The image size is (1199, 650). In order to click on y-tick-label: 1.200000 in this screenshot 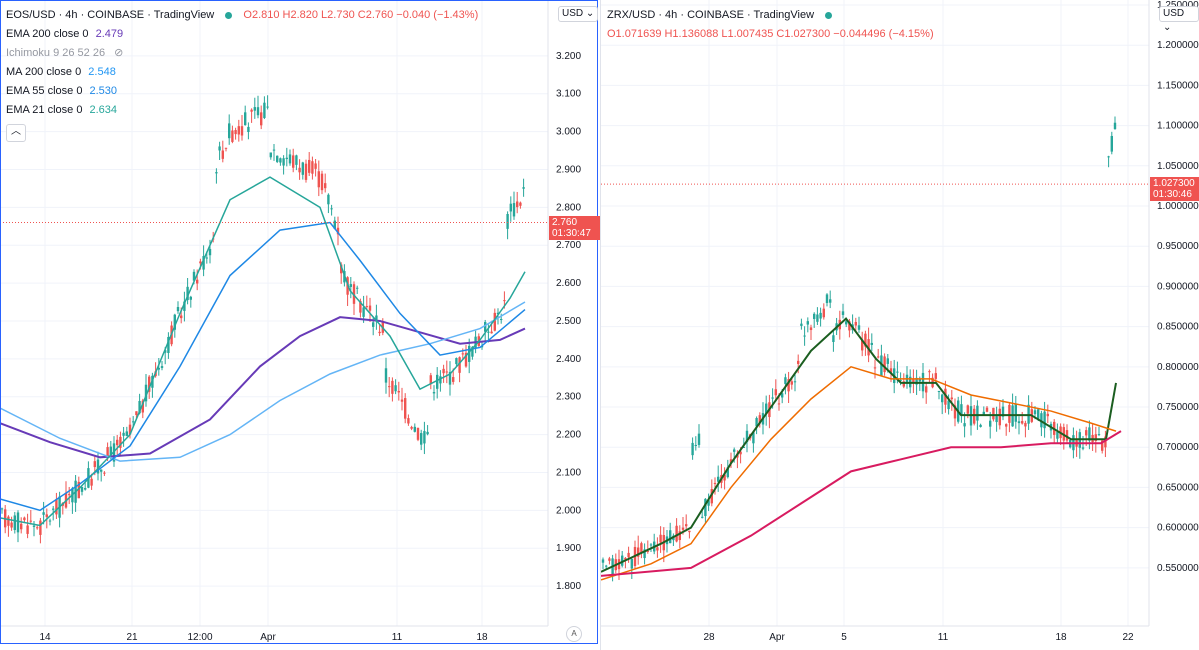, I will do `click(1178, 45)`.